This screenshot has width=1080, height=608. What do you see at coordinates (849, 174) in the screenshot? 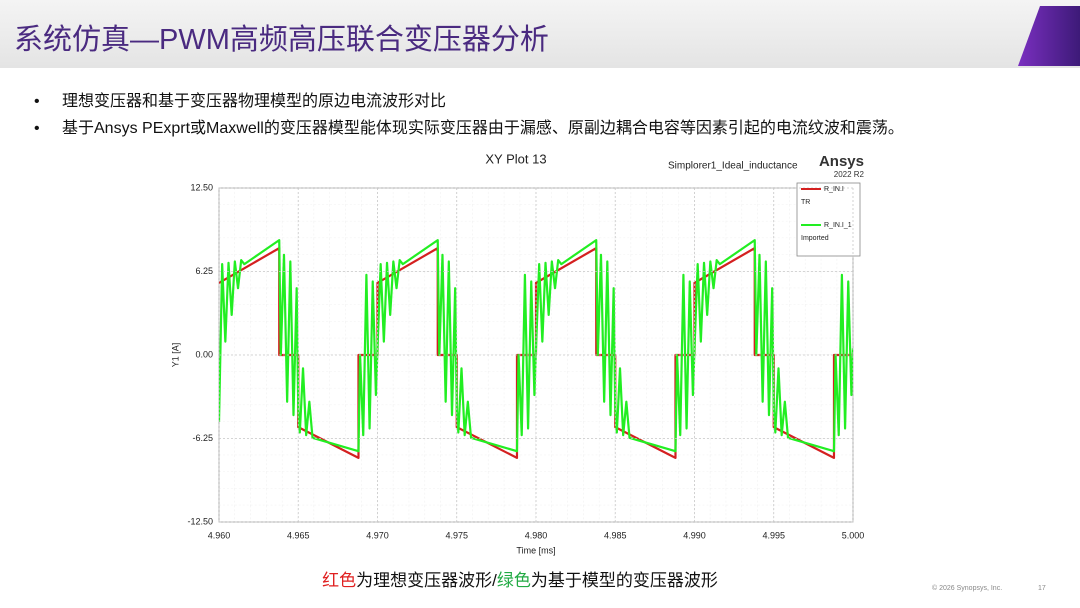
I see `version: 2022 R2` at bounding box center [849, 174].